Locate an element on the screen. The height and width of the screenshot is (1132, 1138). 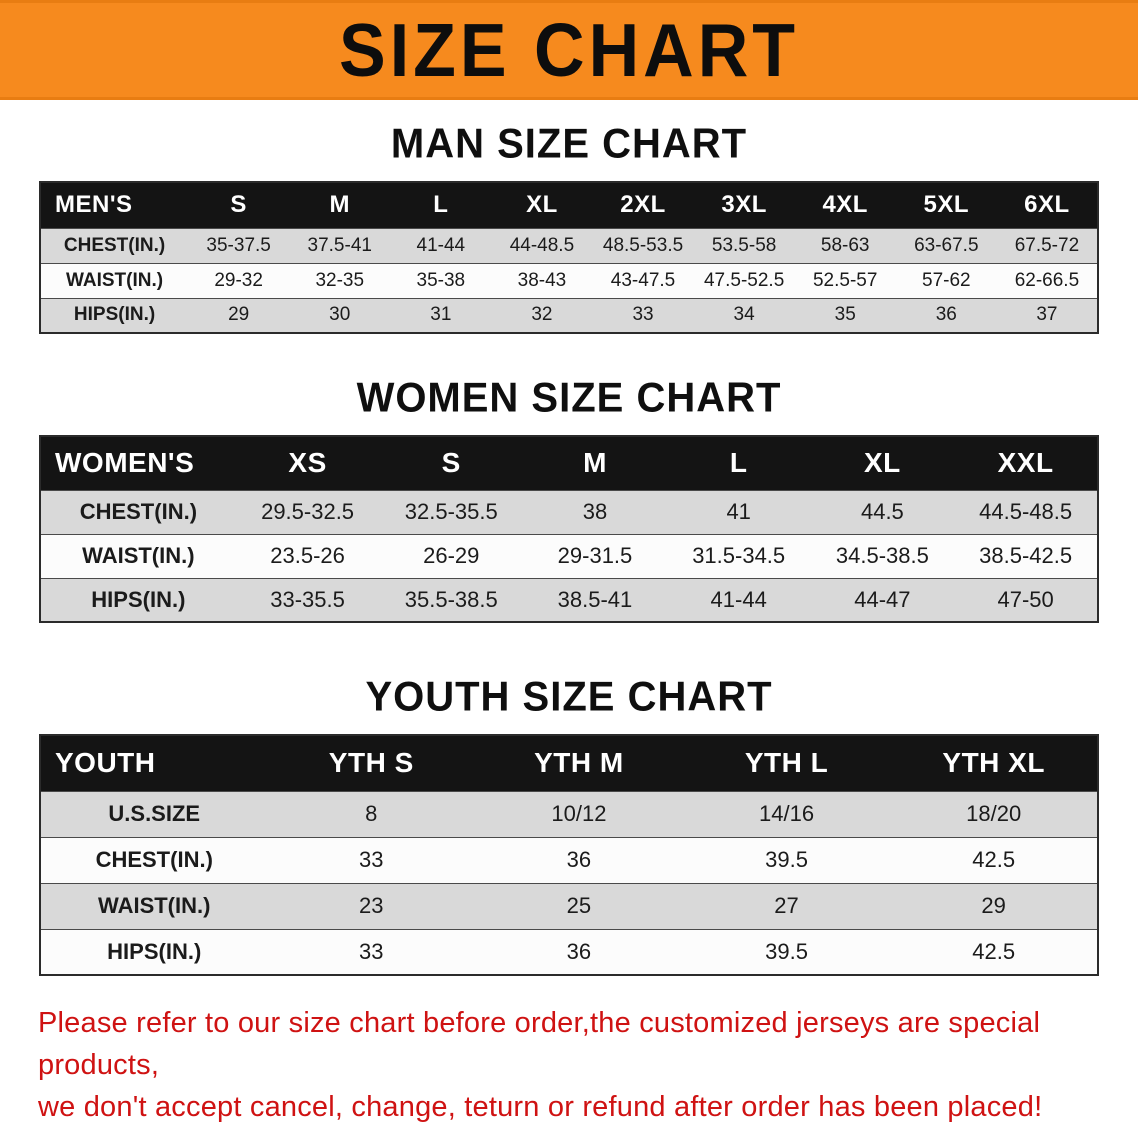
size-value: 37 is located at coordinates (1047, 315).